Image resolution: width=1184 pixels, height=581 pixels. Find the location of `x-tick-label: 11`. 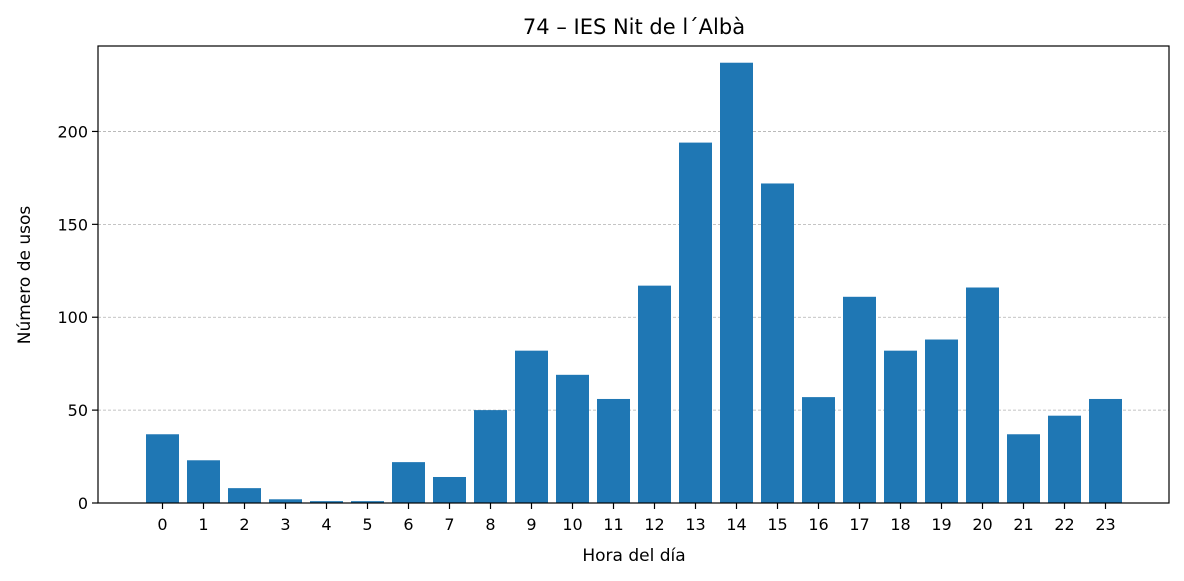

x-tick-label: 11 is located at coordinates (613, 524).